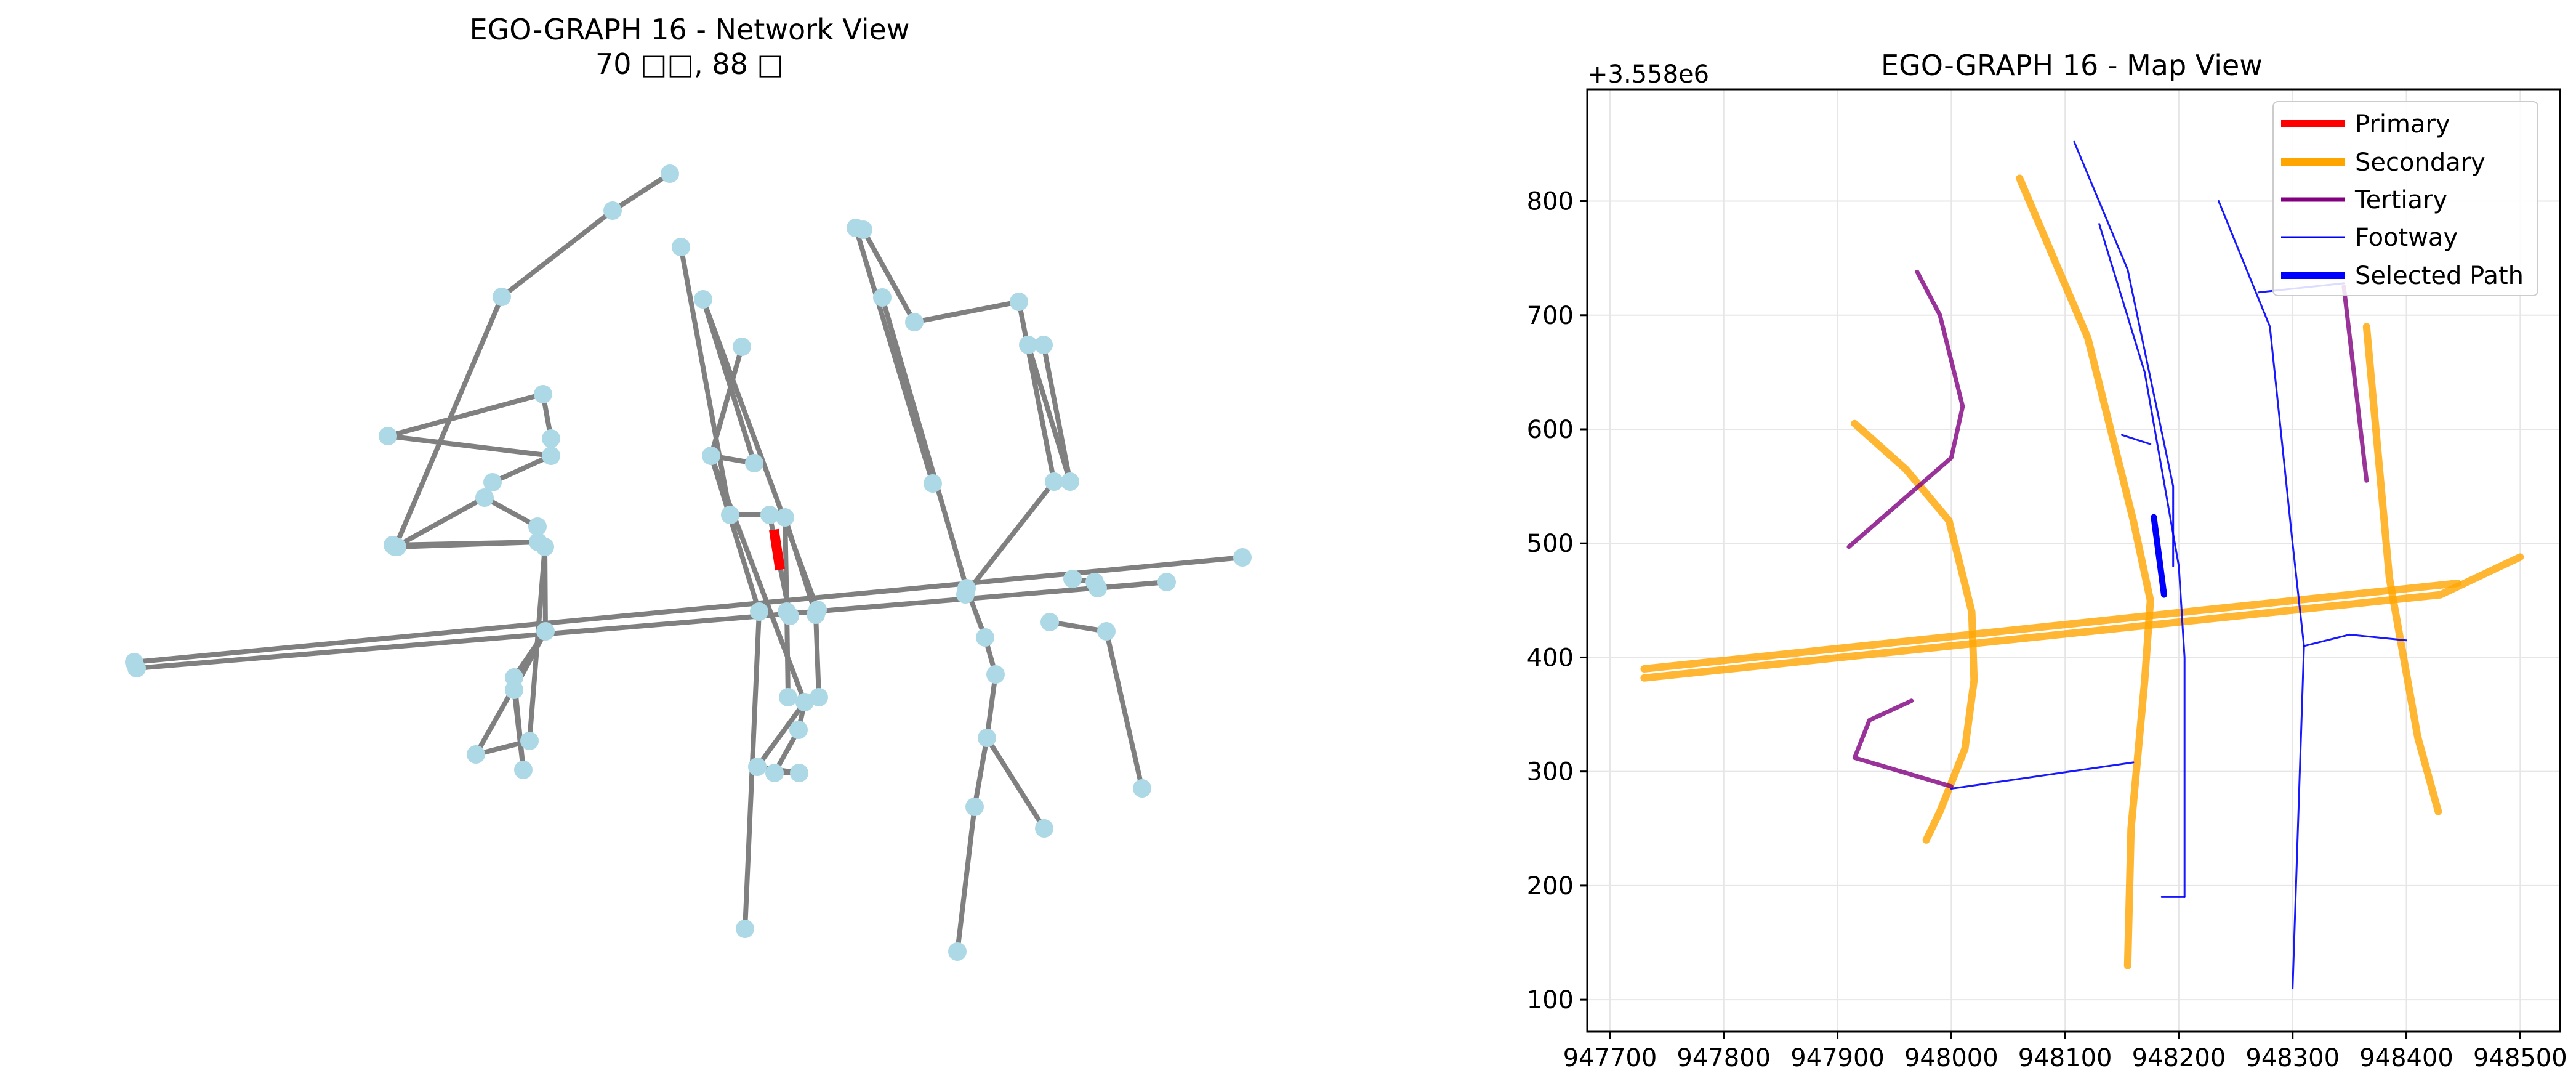 The width and height of the screenshot is (2576, 1092). What do you see at coordinates (1550, 430) in the screenshot?
I see `y-tick-label: 600` at bounding box center [1550, 430].